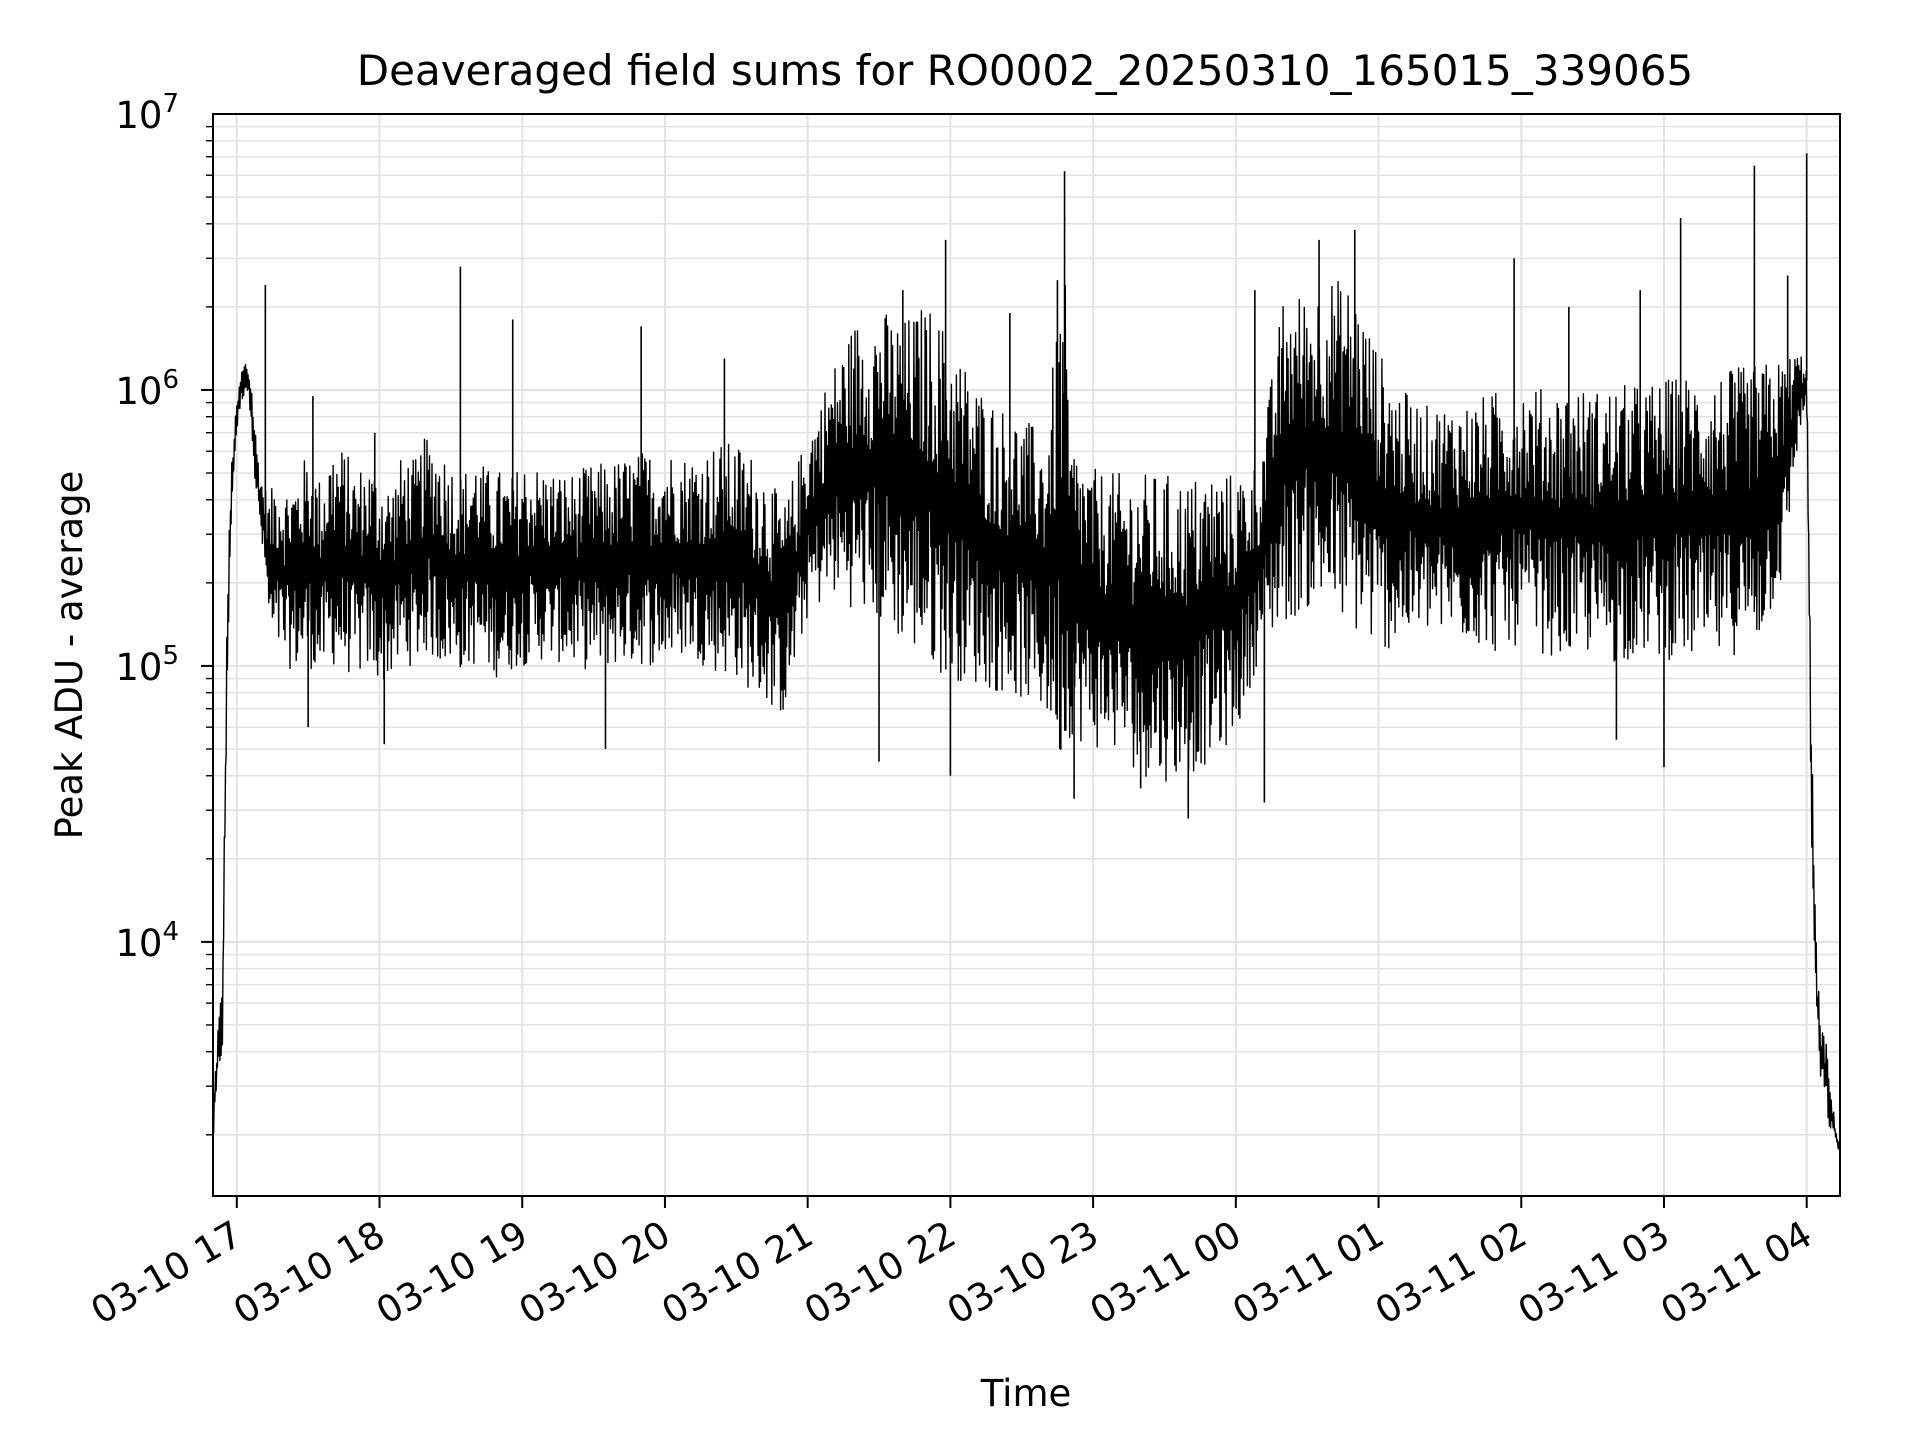  I want to click on y-tick-label: 10⁷, so click(147, 113).